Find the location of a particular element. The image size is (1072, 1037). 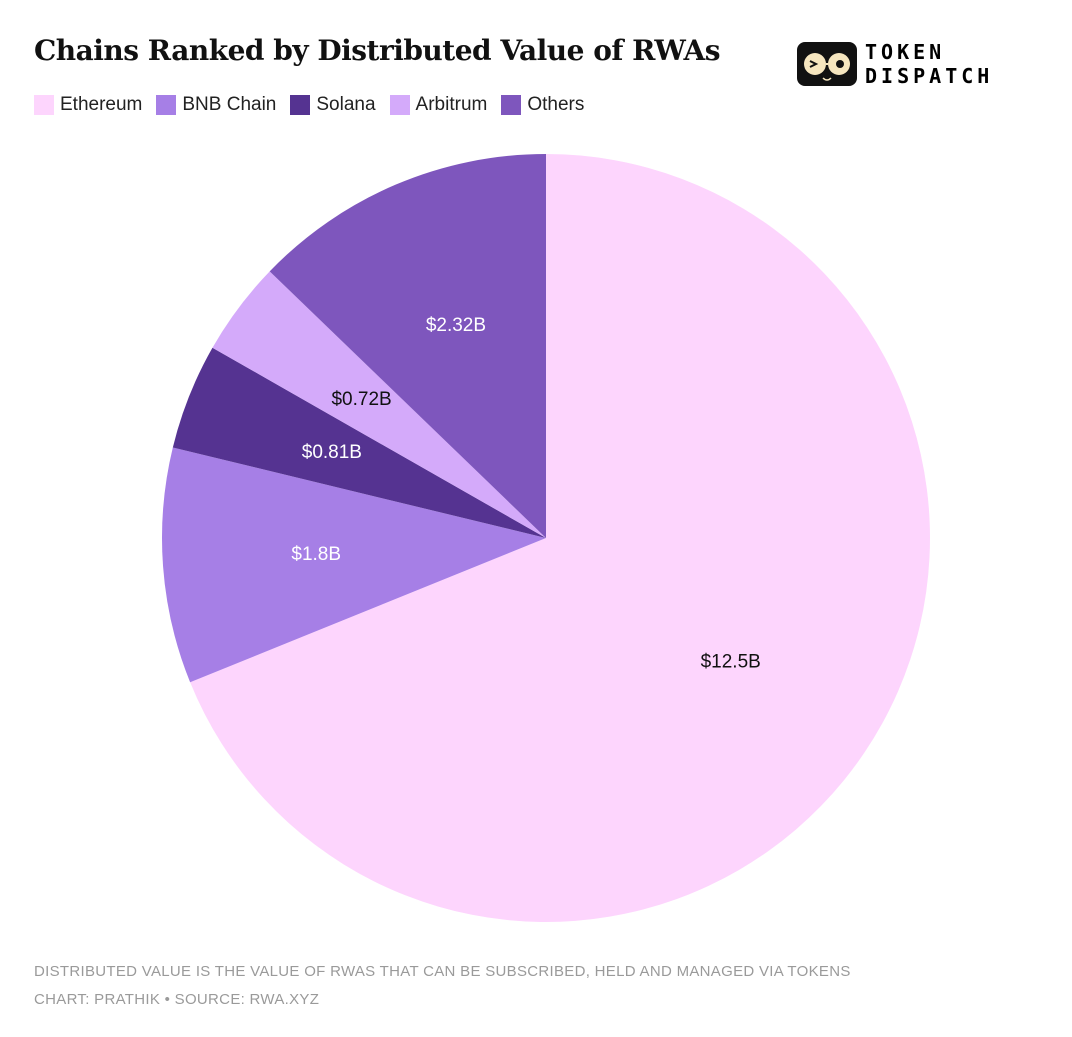

legend-item-solana: Solana is located at coordinates (333, 105).